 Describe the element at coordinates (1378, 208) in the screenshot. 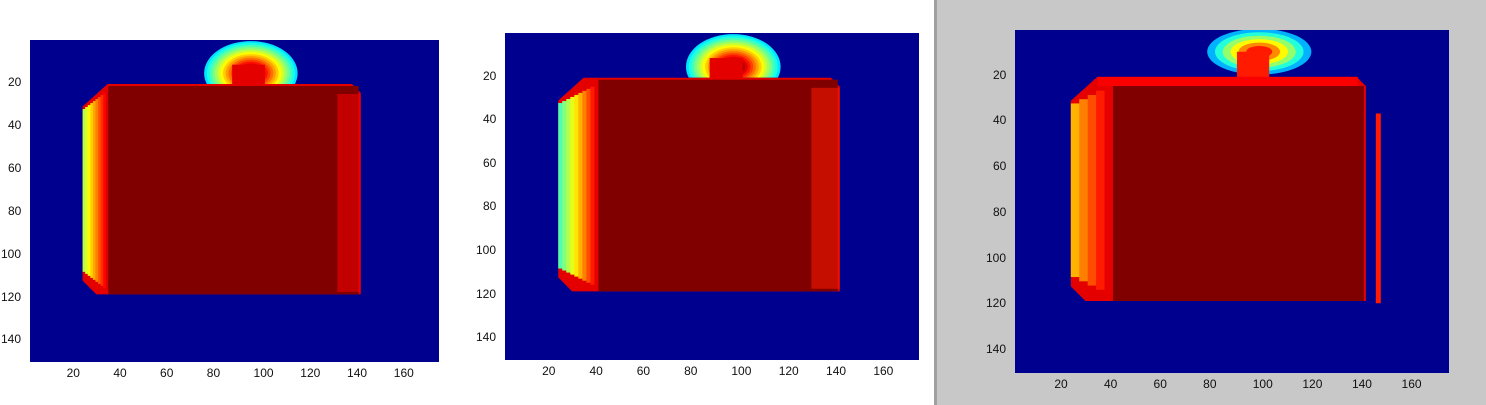

I see `right-stripe` at that location.